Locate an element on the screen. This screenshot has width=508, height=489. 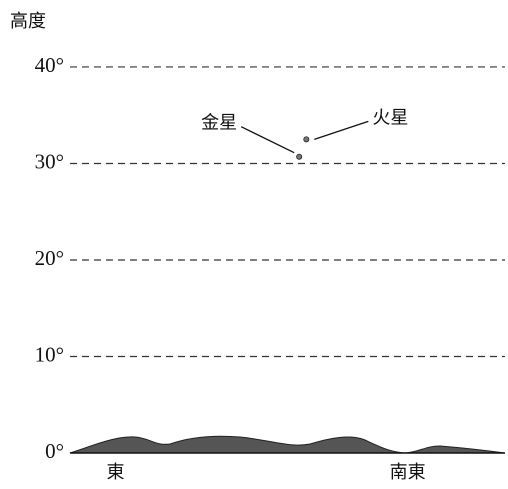
horizon-hills is located at coordinates (287, 444).